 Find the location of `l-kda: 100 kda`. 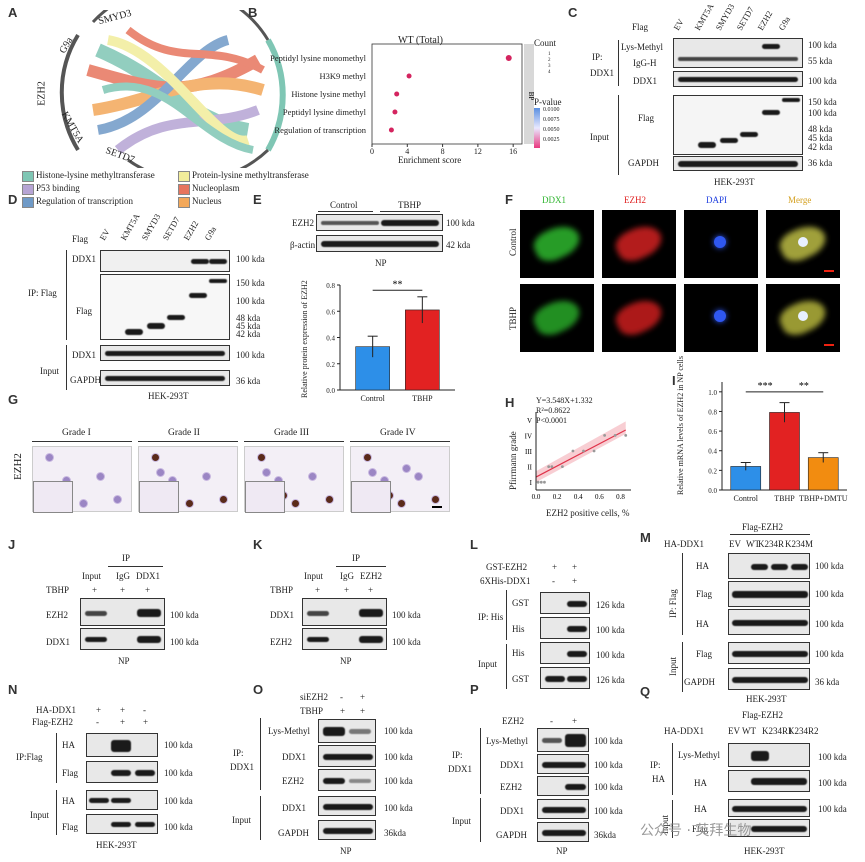

l-kda: 100 kda is located at coordinates (610, 630).